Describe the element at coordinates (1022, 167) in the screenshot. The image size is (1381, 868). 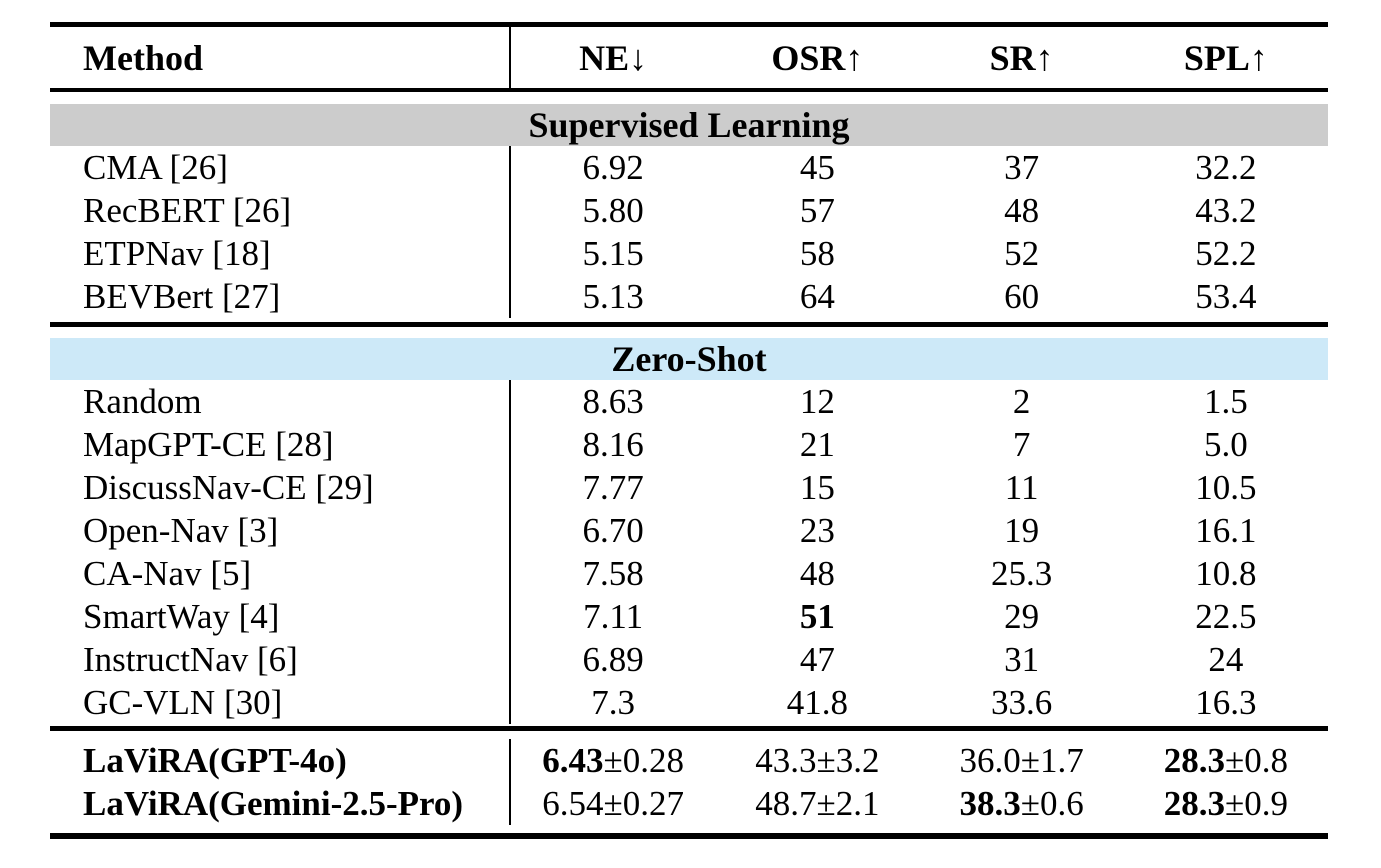
I see `sr-cell: 37` at that location.